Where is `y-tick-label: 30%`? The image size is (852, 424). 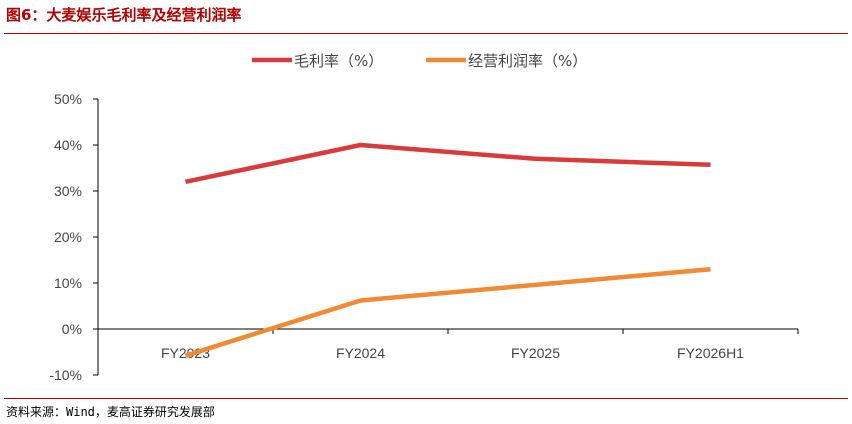 y-tick-label: 30% is located at coordinates (68, 191).